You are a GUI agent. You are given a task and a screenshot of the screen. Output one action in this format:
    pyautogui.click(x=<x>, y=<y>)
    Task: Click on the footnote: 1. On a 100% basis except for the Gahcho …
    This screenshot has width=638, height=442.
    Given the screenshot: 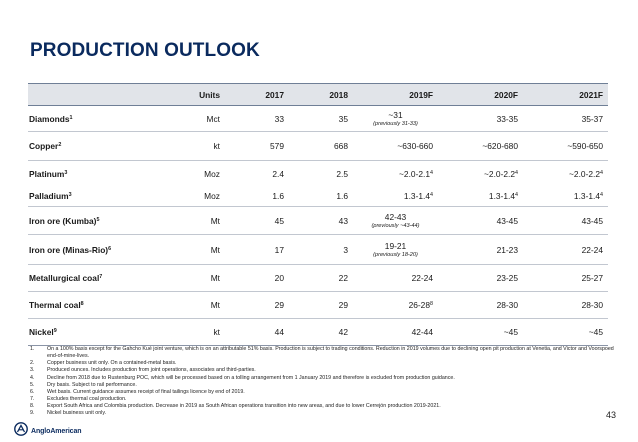 What is the action you would take?
    pyautogui.click(x=322, y=353)
    